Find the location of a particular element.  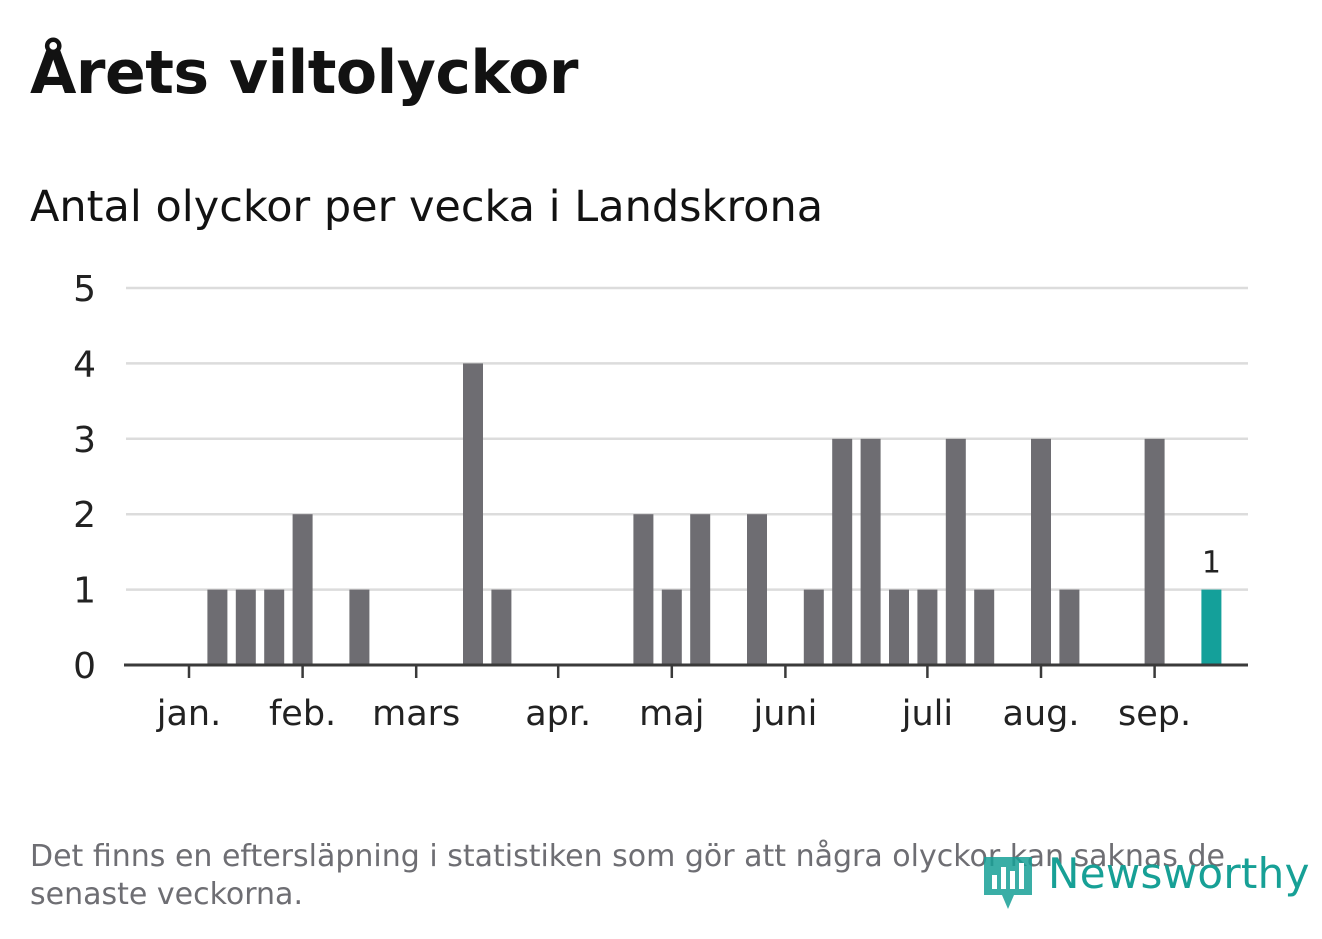

x-tick-label: juli is located at coordinates (927, 714).